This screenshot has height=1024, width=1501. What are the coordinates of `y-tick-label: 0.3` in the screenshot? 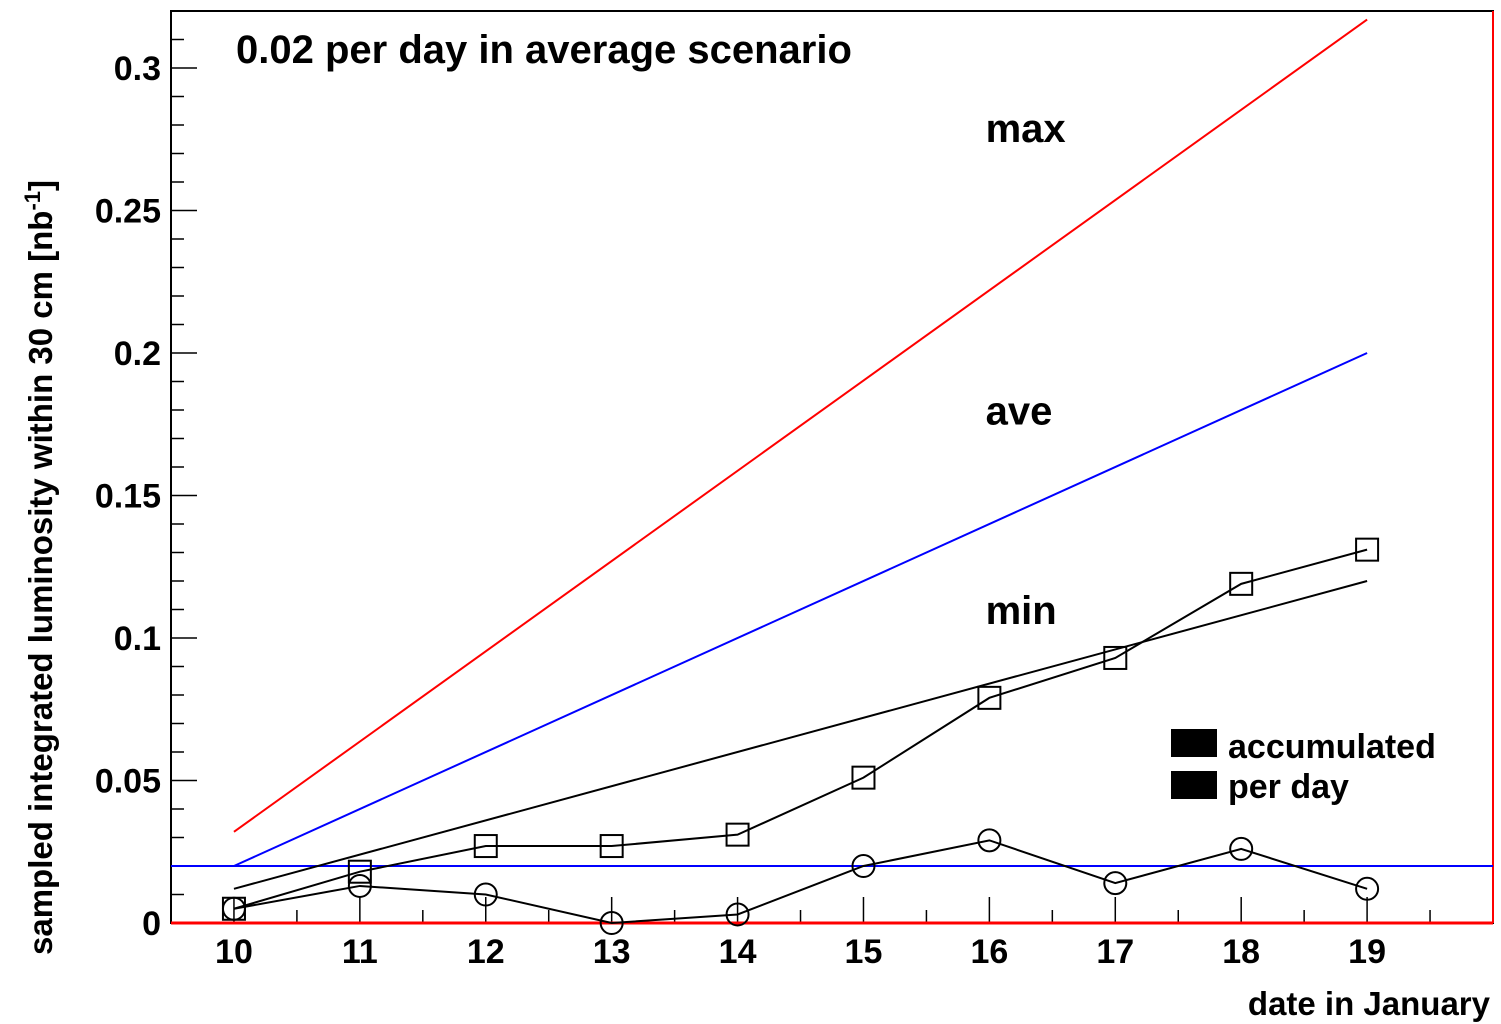 It's located at (137, 69).